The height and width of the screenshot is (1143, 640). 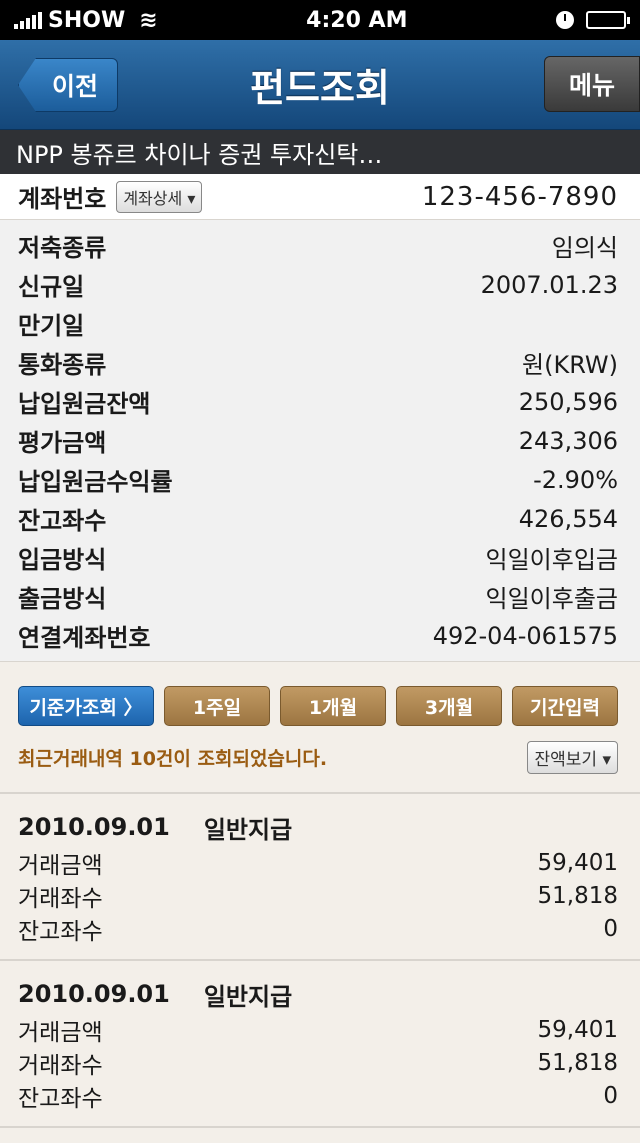 What do you see at coordinates (95, 482) in the screenshot?
I see `info-key: 납입원금수익률` at bounding box center [95, 482].